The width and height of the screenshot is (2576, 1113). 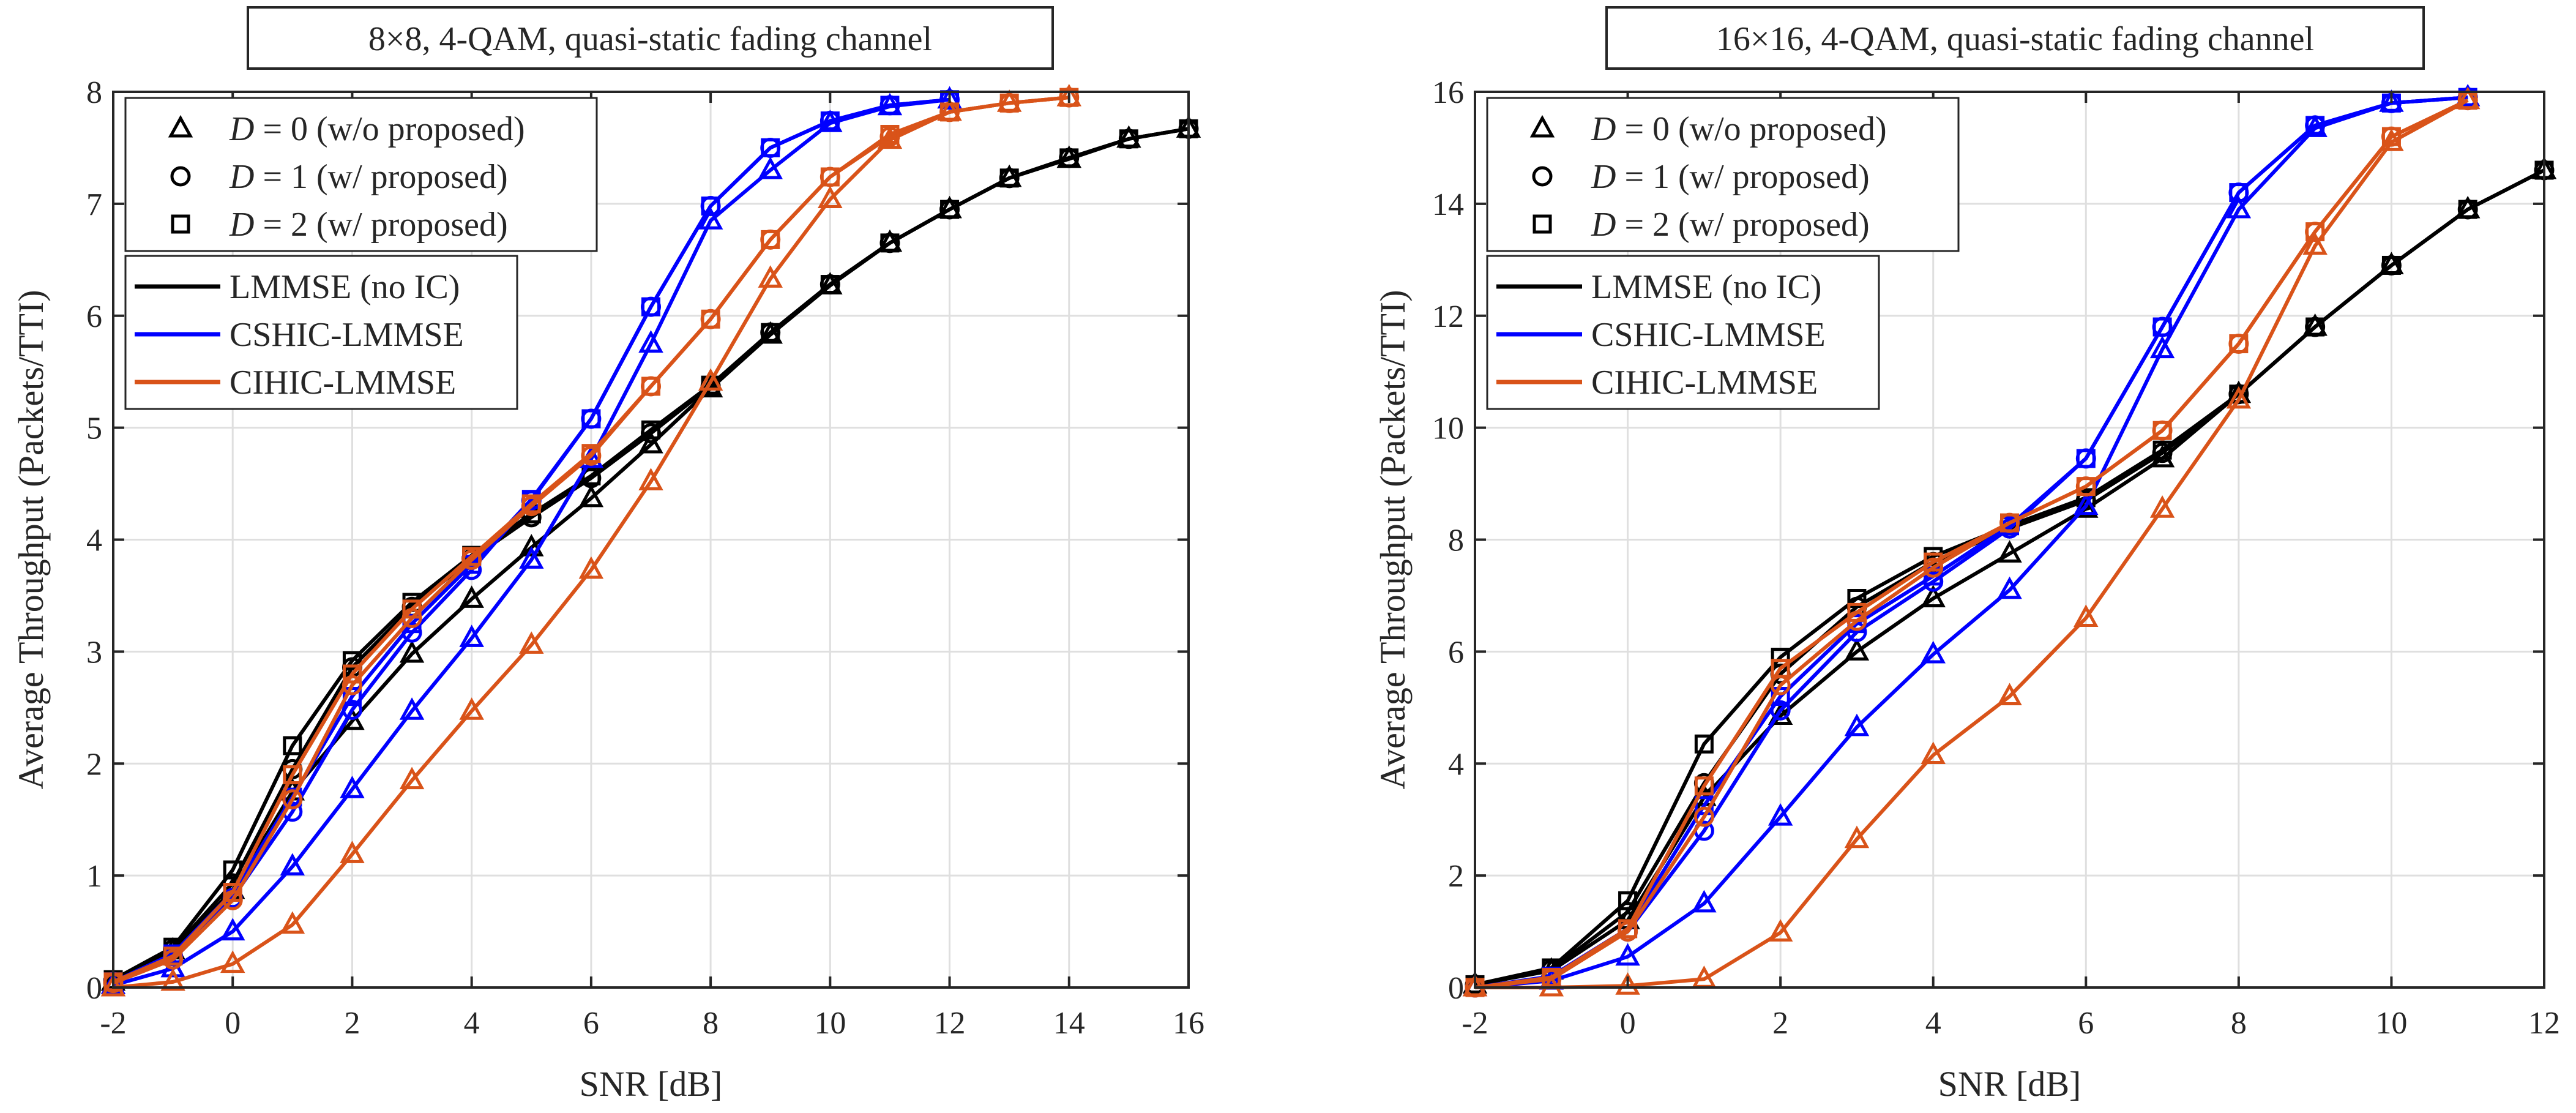 I want to click on chart-title: 8×8, 4-QAM, quasi-static fading channel, so click(x=650, y=39).